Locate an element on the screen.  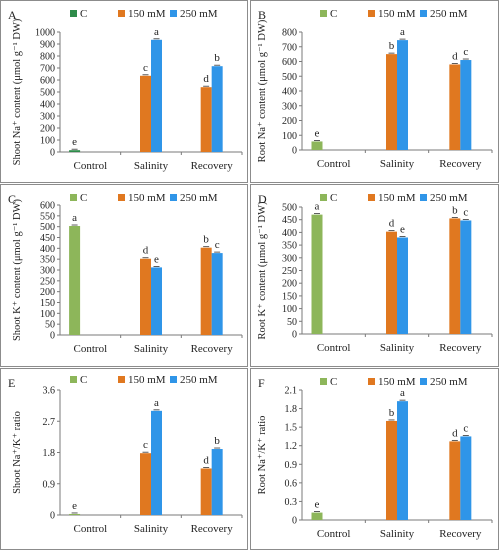
y-axis-label: Shoot K⁺ content (μmol g⁻¹ DW) is located at coordinates (17, 269).